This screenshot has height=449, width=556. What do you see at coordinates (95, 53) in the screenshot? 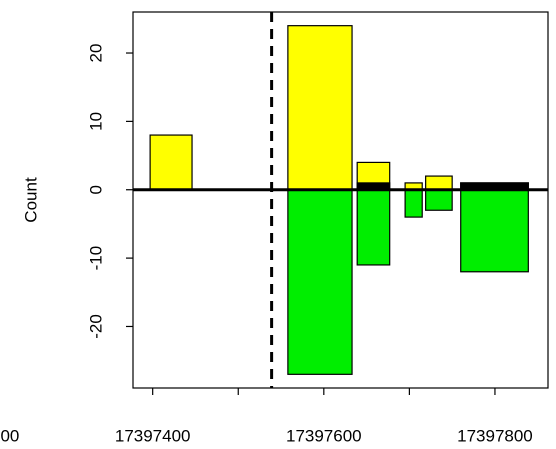
I see `y-tick-label: 20` at bounding box center [95, 53].